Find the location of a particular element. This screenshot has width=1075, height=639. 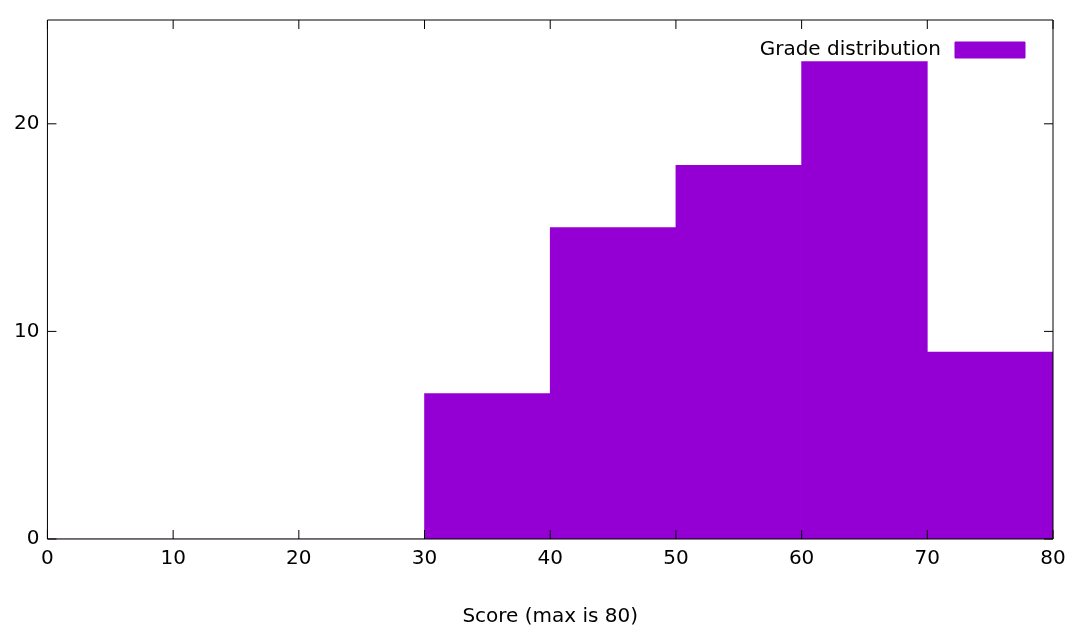

x-tick-label: 40 is located at coordinates (550, 557).